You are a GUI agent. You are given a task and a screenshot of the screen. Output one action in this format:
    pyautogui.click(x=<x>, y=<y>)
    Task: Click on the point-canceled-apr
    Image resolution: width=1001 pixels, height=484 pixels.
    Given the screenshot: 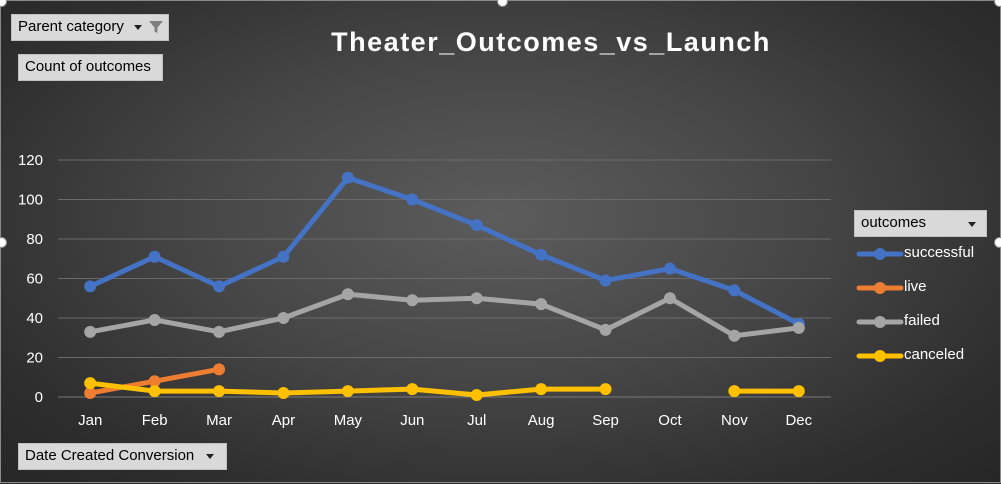 What is the action you would take?
    pyautogui.click(x=283, y=393)
    